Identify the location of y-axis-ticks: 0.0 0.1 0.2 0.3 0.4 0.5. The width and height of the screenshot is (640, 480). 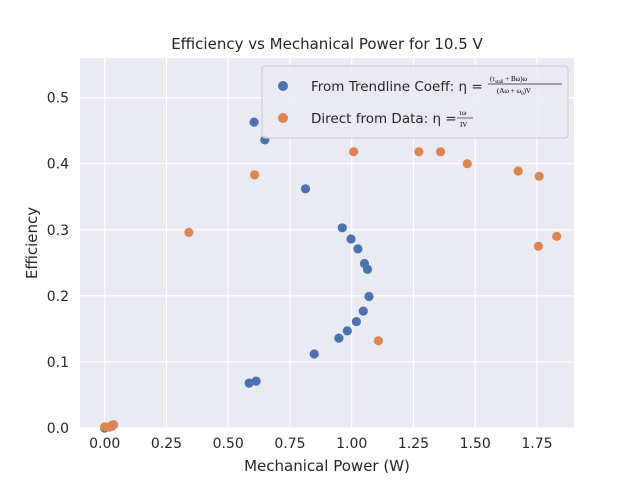
(58, 264).